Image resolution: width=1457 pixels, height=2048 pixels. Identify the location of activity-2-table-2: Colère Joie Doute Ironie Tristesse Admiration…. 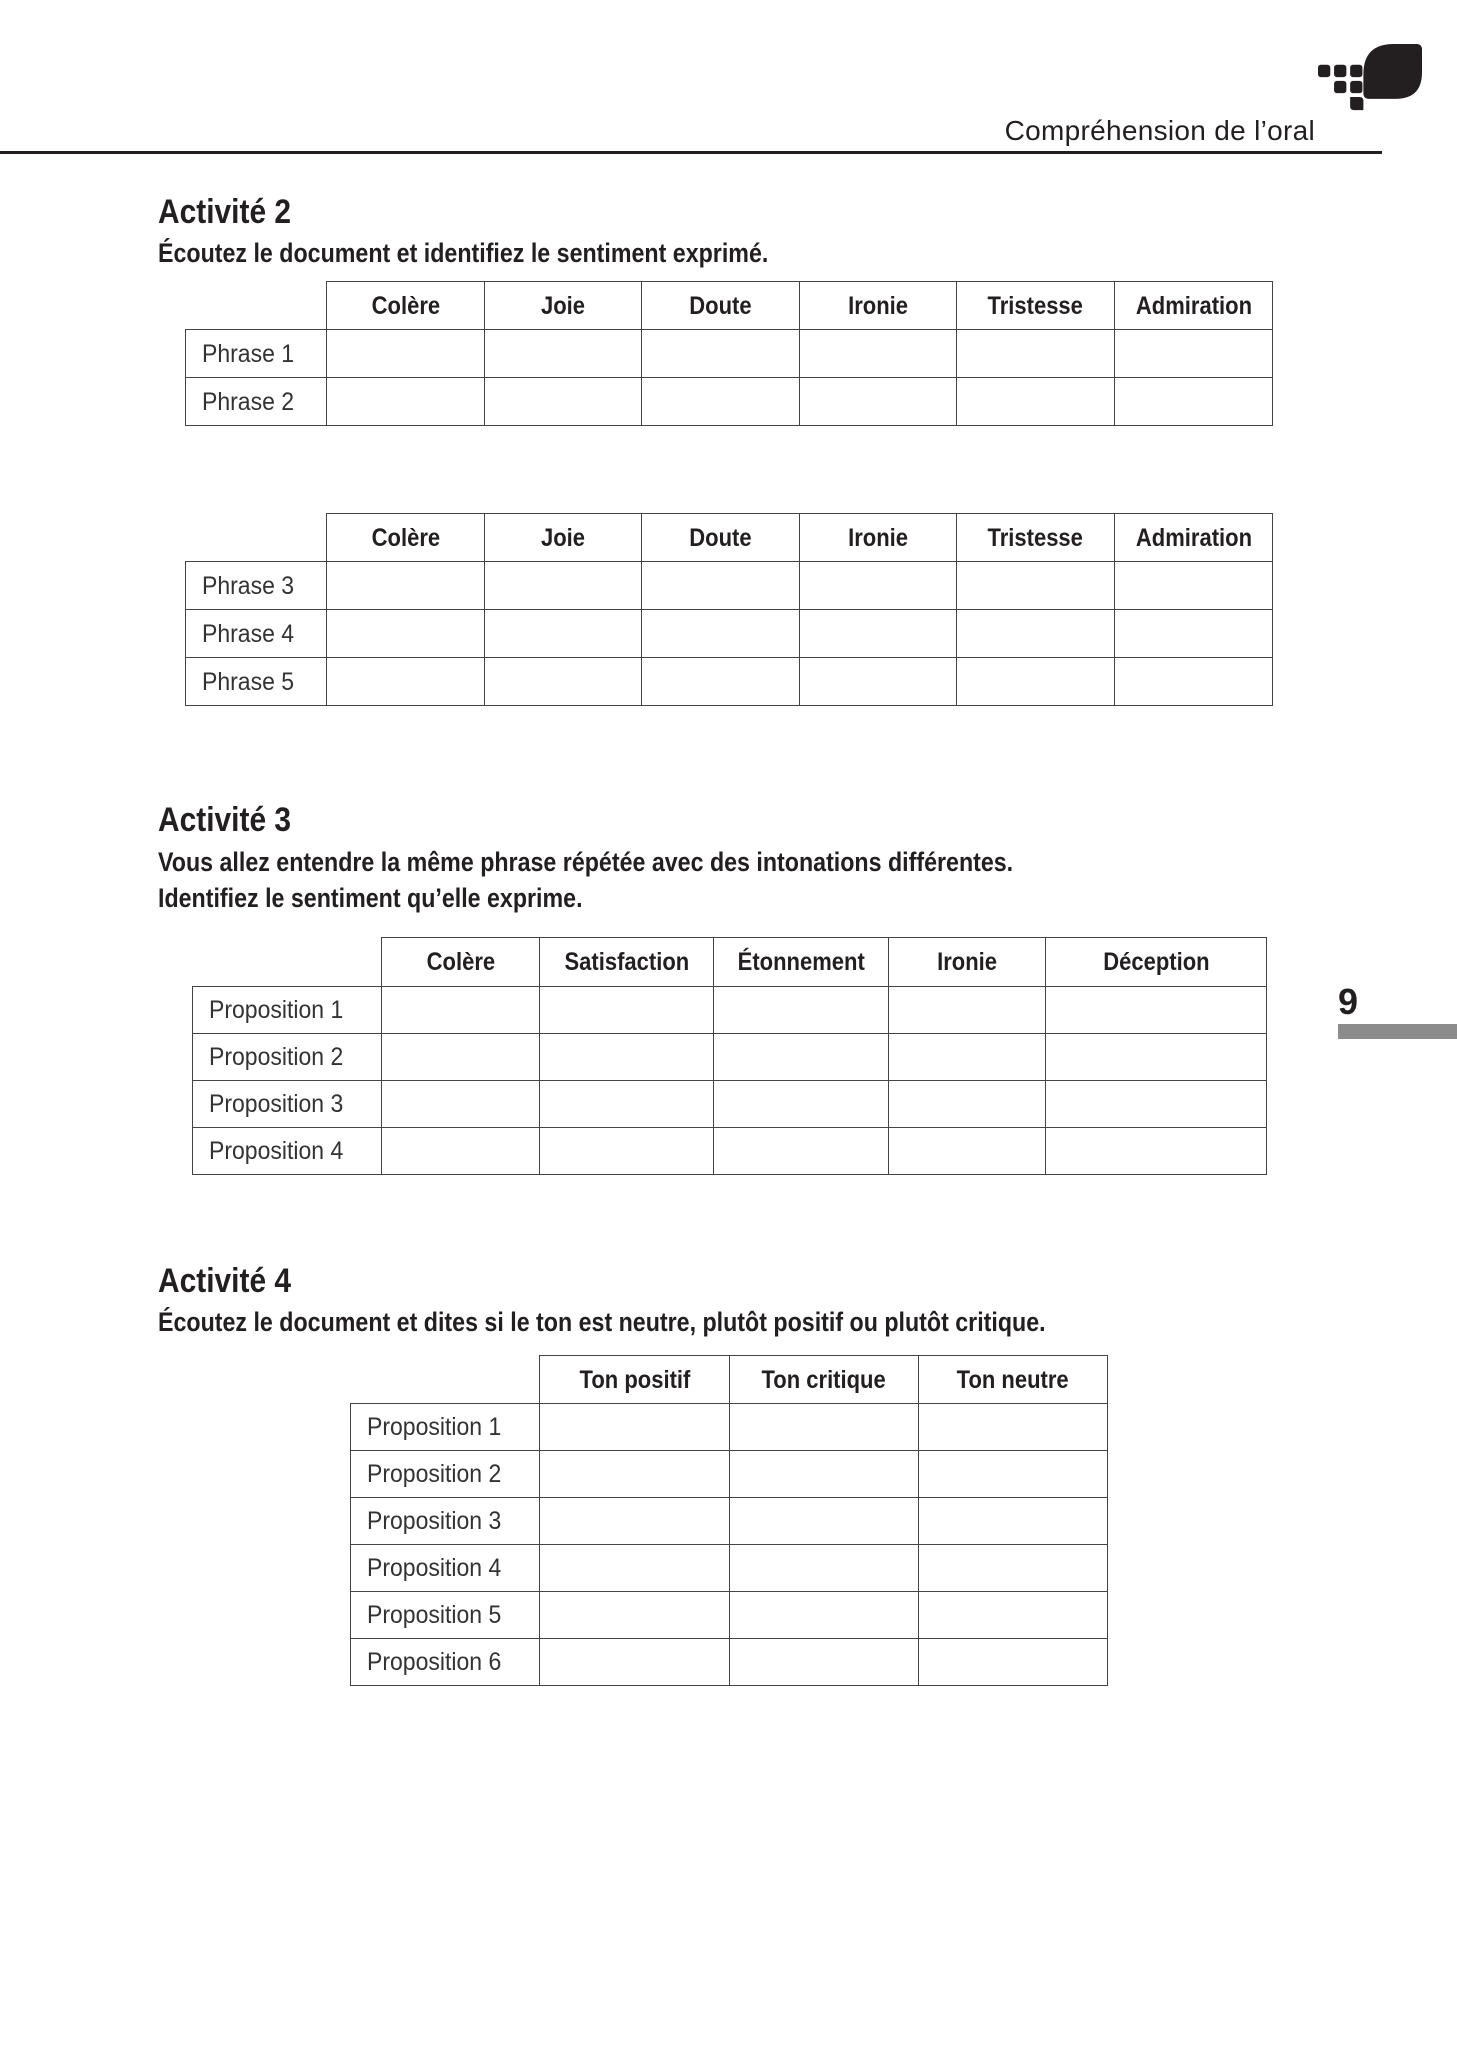
(729, 609).